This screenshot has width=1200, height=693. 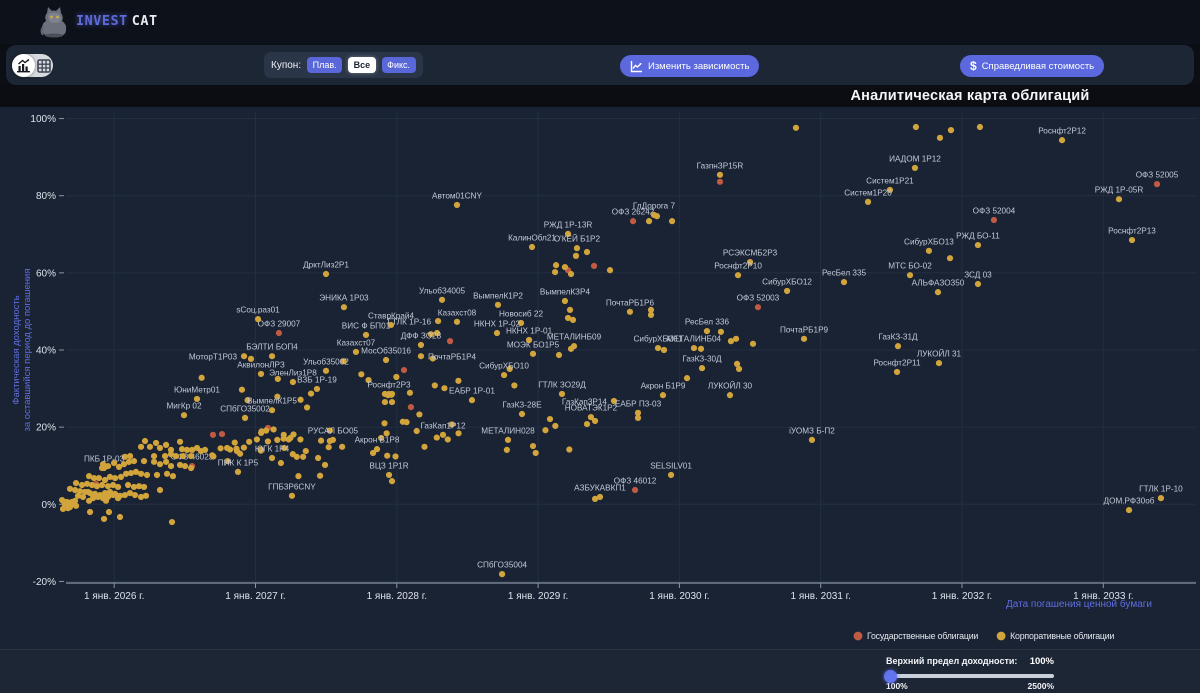 What do you see at coordinates (23, 65) in the screenshot?
I see `chart-view-button` at bounding box center [23, 65].